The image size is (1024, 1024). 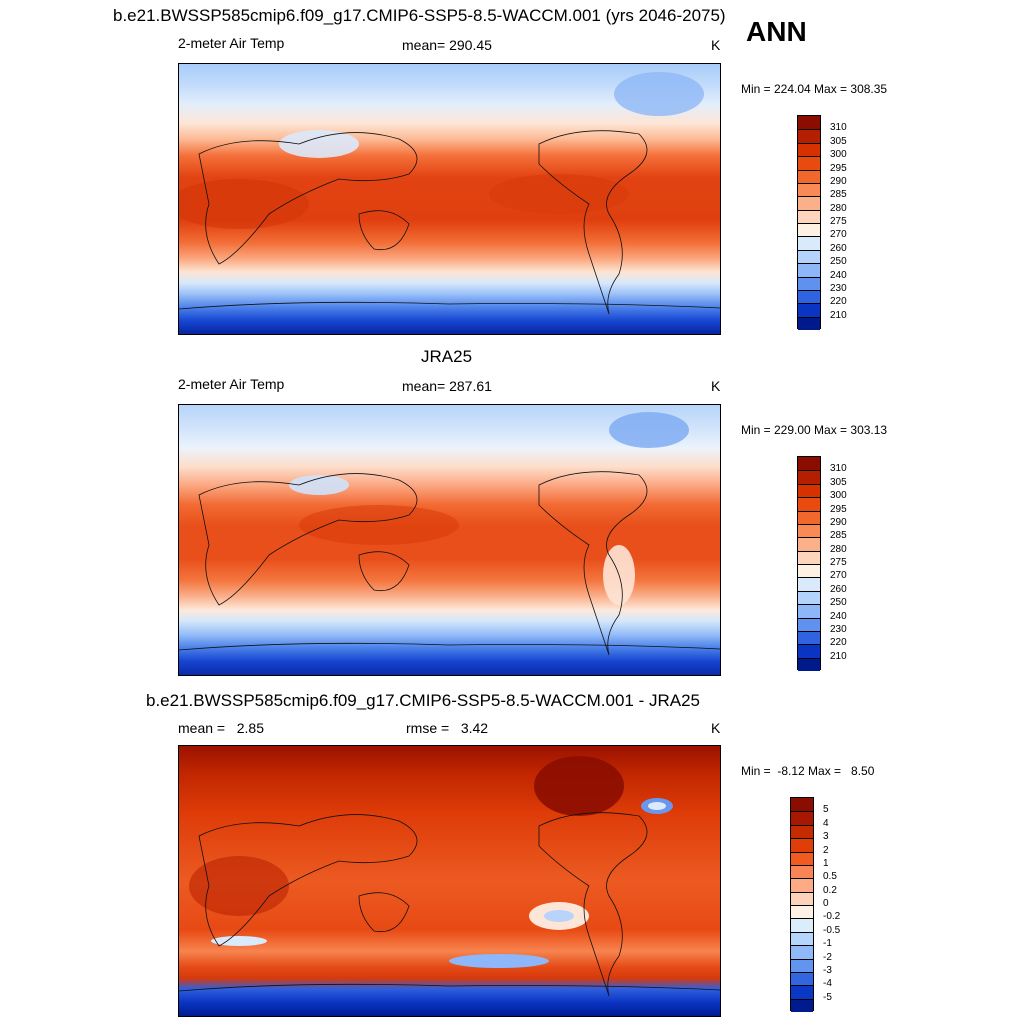 I want to click on panel3-colorbar-boxes, so click(x=802, y=904).